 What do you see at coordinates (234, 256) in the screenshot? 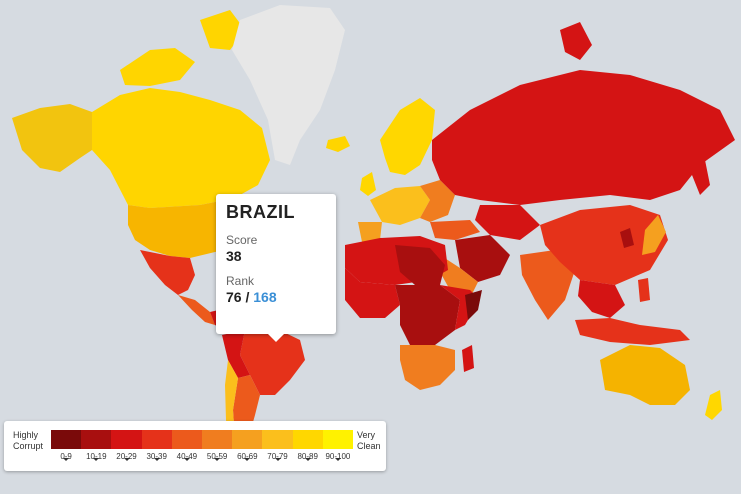
I see `tooltip-score-value: 38` at bounding box center [234, 256].